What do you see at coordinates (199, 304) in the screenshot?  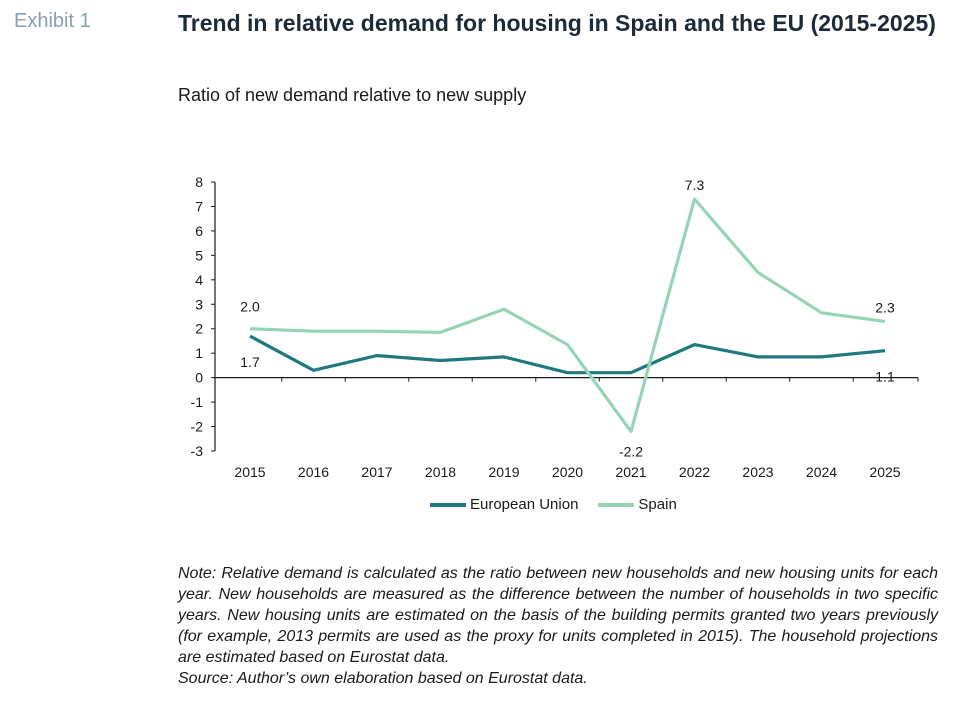 I see `y-tick-label: 3` at bounding box center [199, 304].